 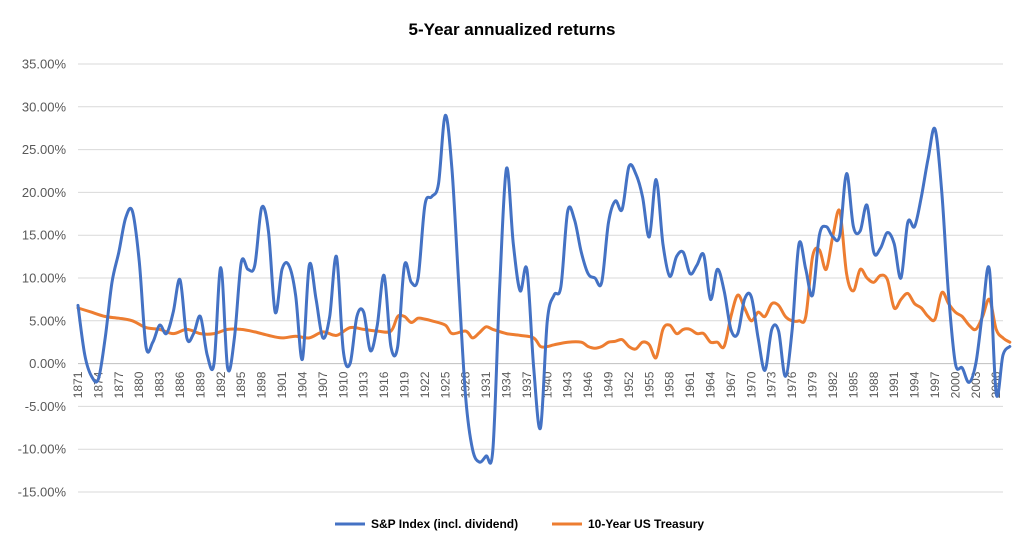 I want to click on x-tick-label: 1886, so click(x=180, y=384).